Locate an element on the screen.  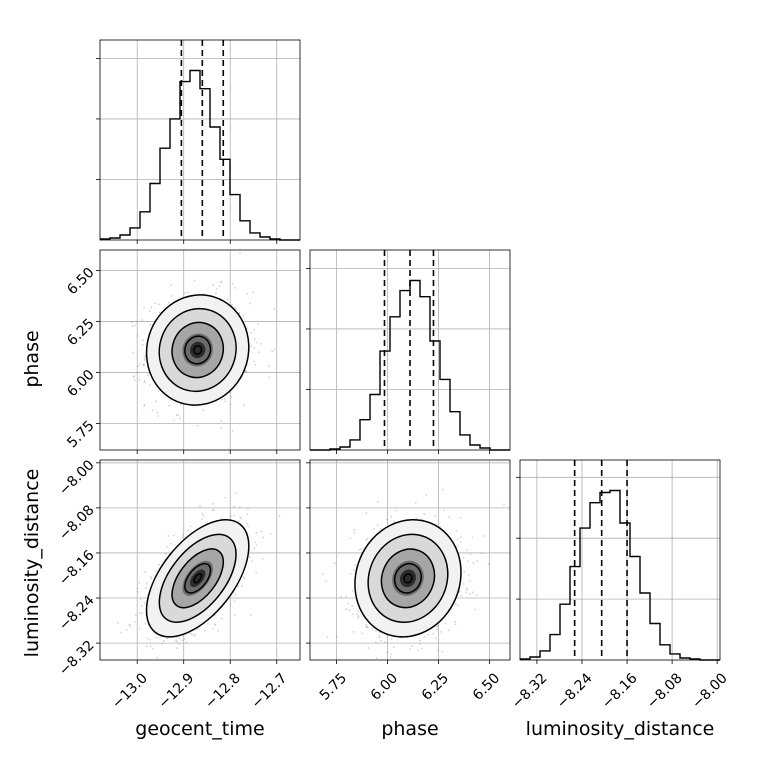
y-tick-label-phase: 6.25 is located at coordinates (80, 332).